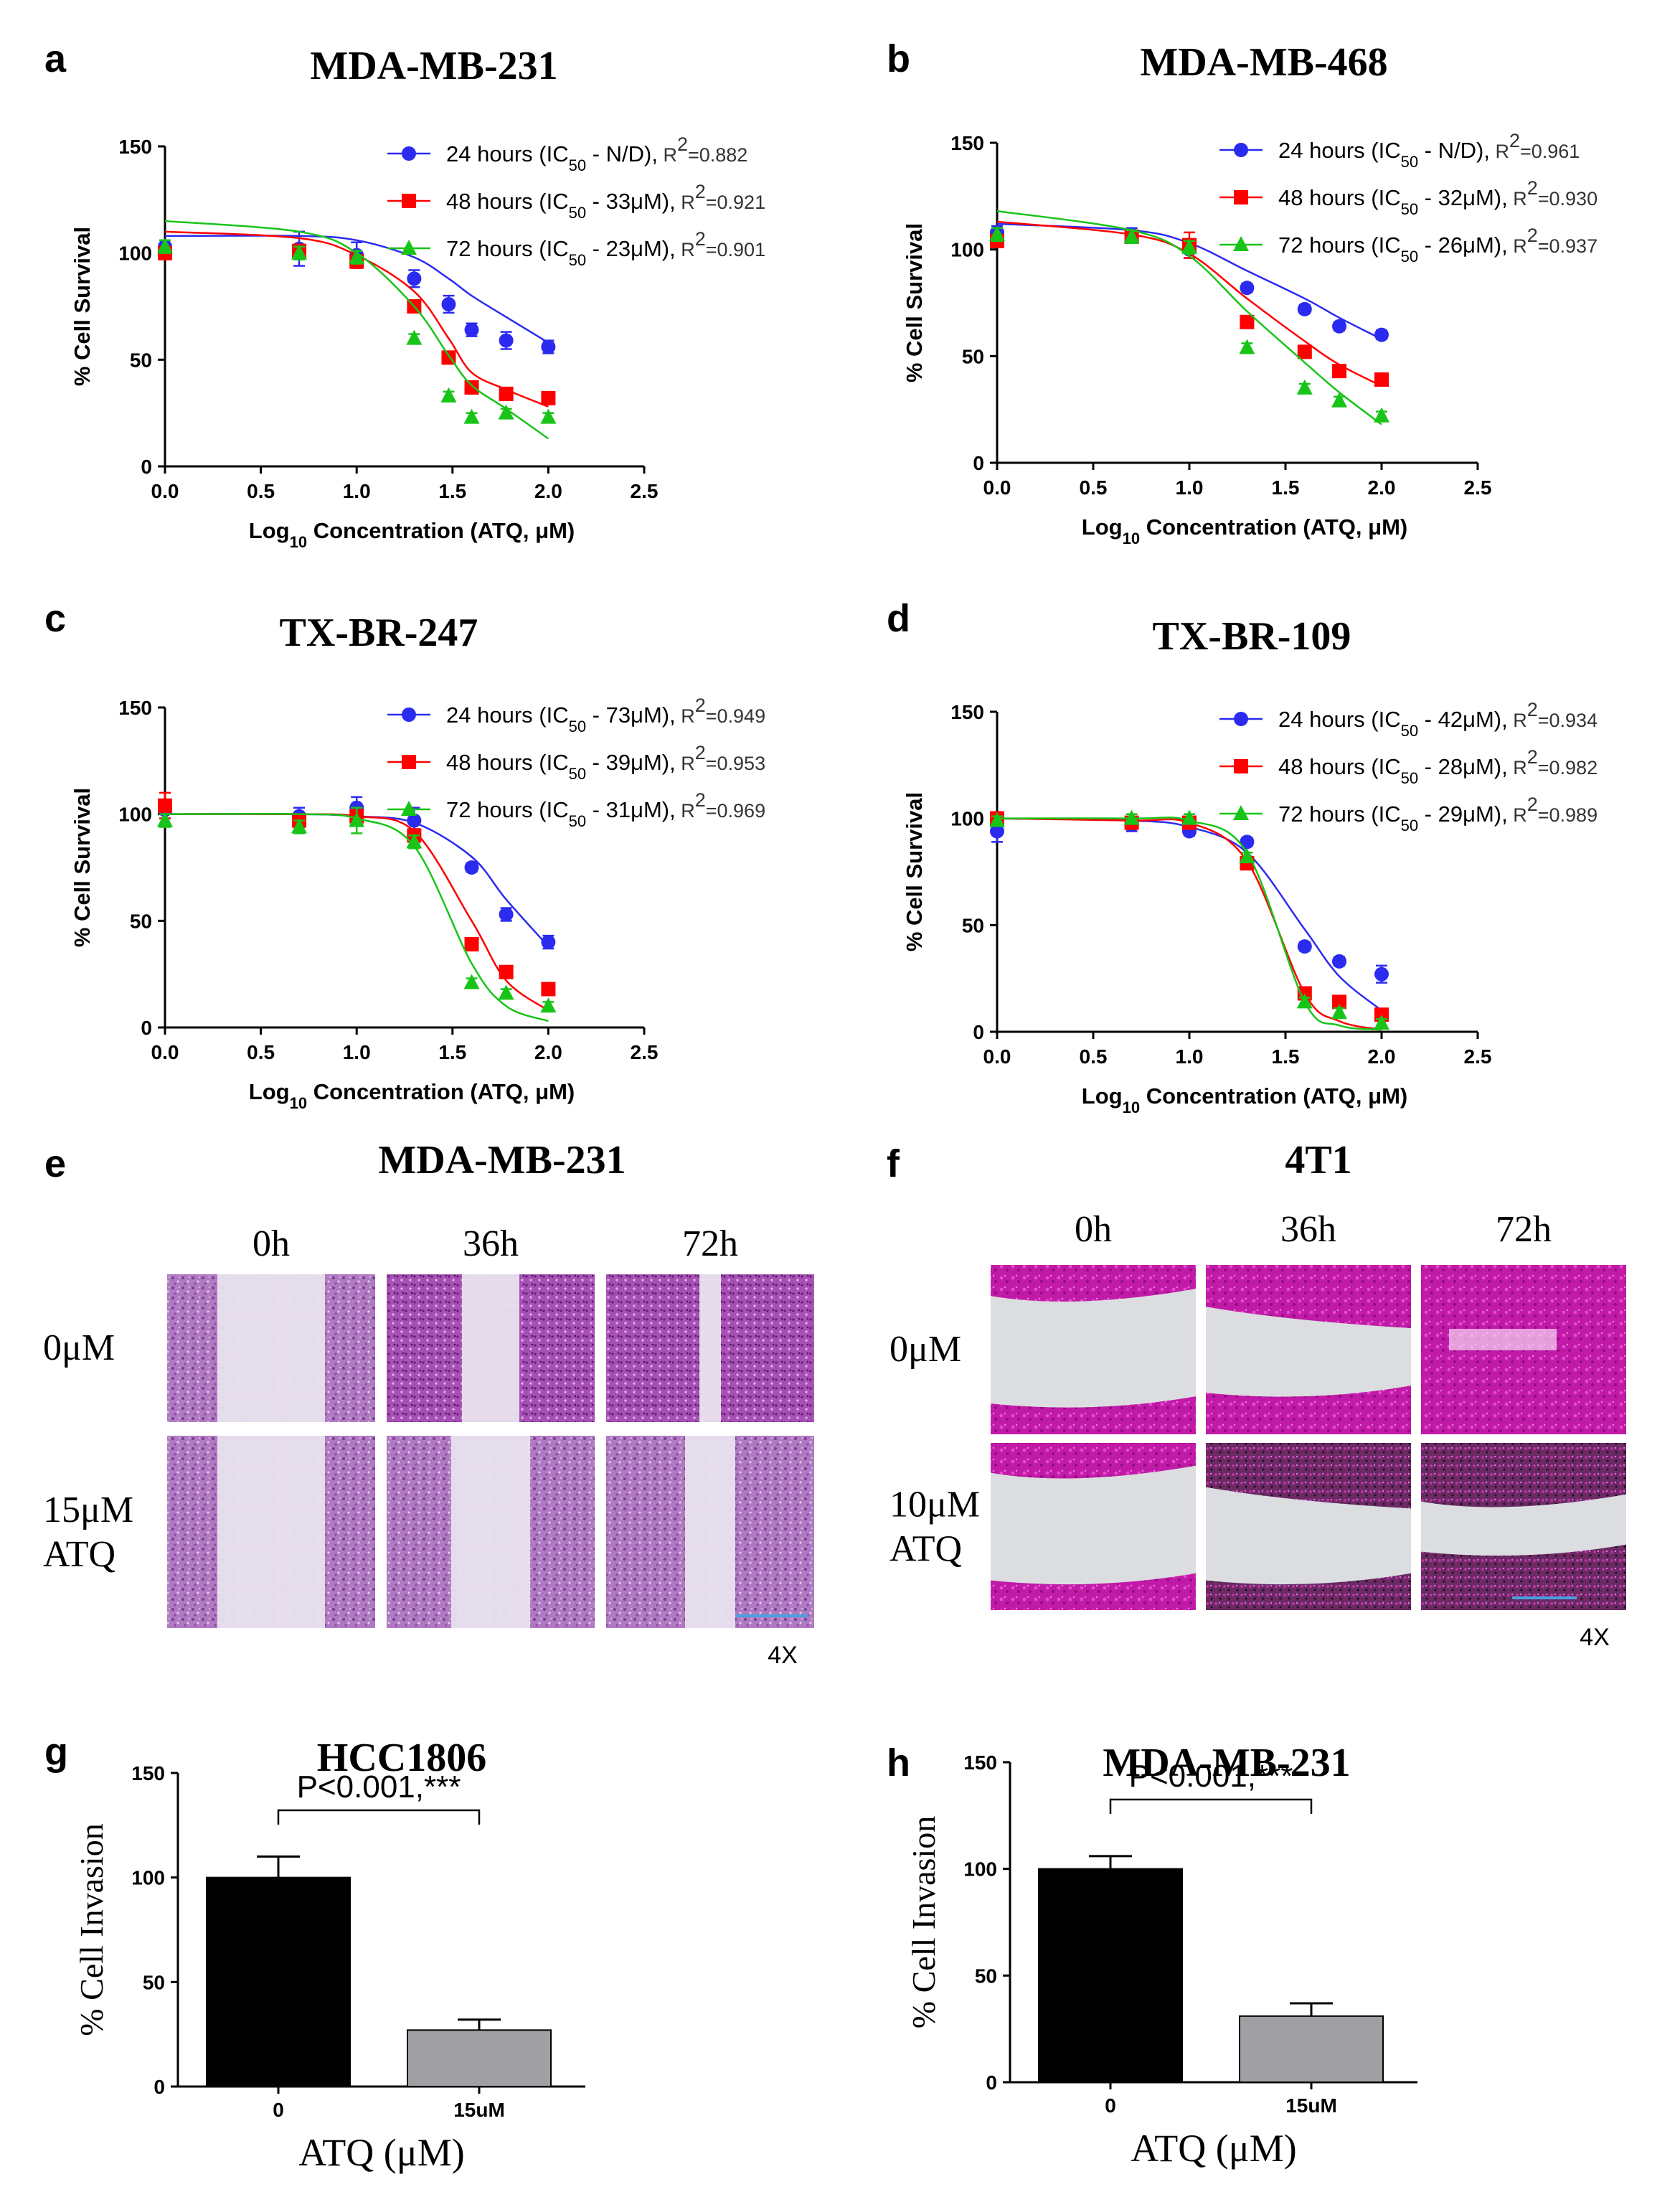 The width and height of the screenshot is (1680, 2192). Describe the element at coordinates (1408, 766) in the screenshot. I see `legend-entry: 48 hours (IC50 - 28μM), R2=0.982` at that location.